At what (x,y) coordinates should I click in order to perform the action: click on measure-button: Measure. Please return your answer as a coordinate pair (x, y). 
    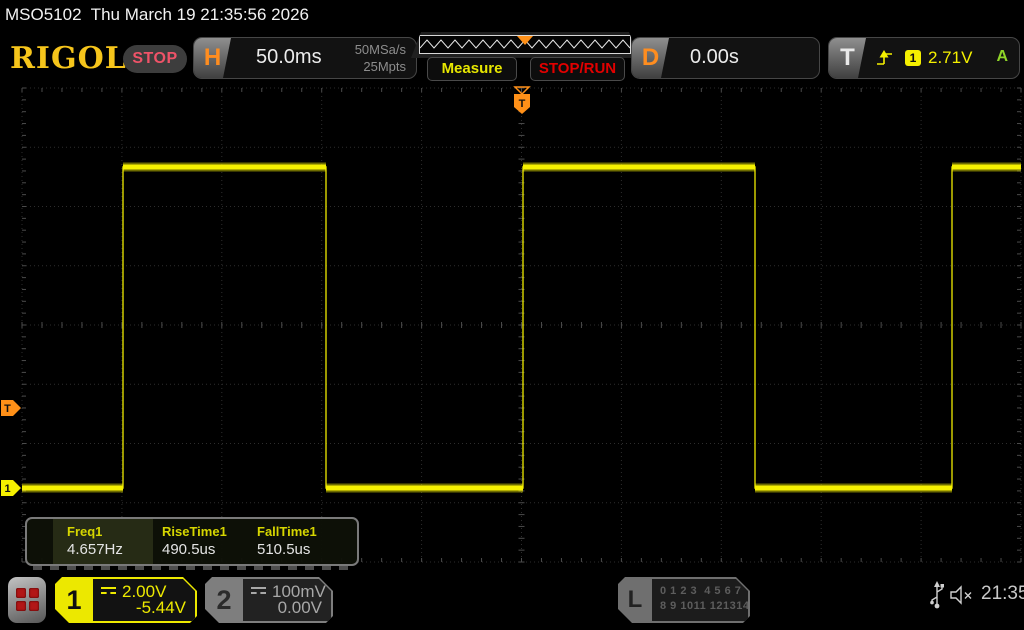
    Looking at the image, I should click on (472, 69).